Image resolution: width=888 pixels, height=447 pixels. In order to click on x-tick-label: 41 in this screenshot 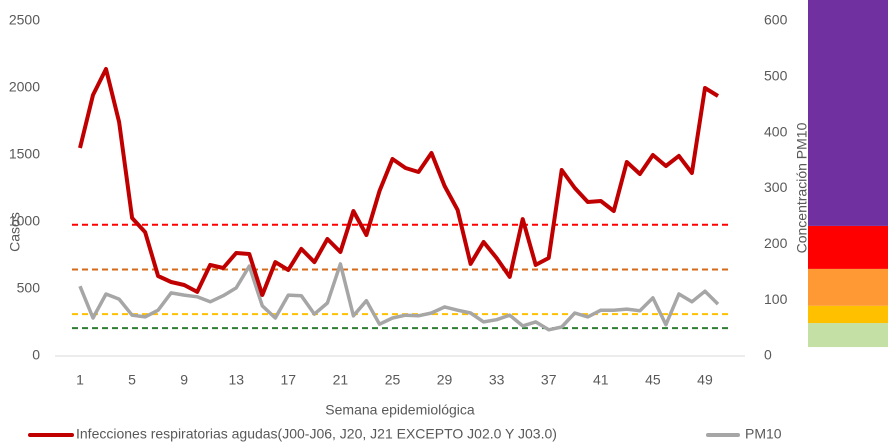, I will do `click(601, 380)`.